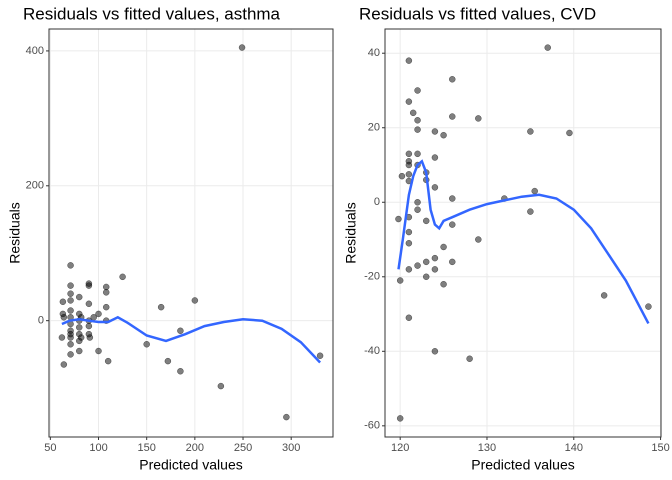 The image size is (672, 480). Describe the element at coordinates (291, 448) in the screenshot. I see `x-tick-label: 300` at that location.